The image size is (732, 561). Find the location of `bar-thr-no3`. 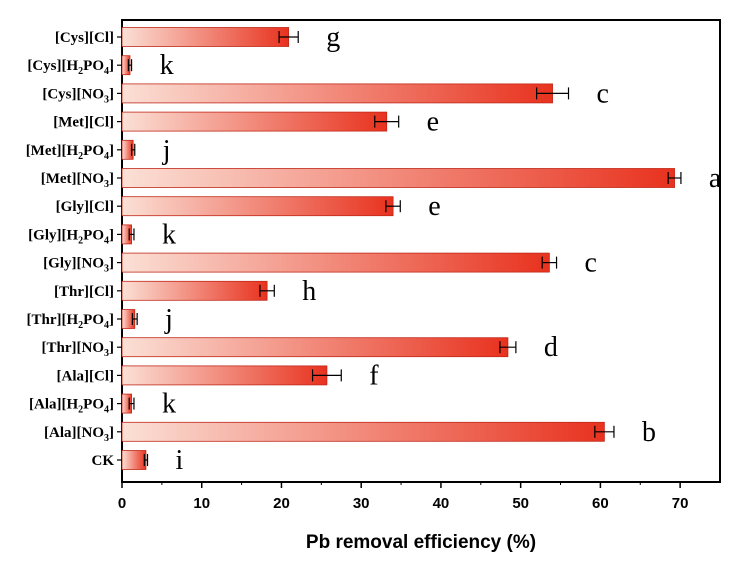

bar-thr-no3 is located at coordinates (315, 347).